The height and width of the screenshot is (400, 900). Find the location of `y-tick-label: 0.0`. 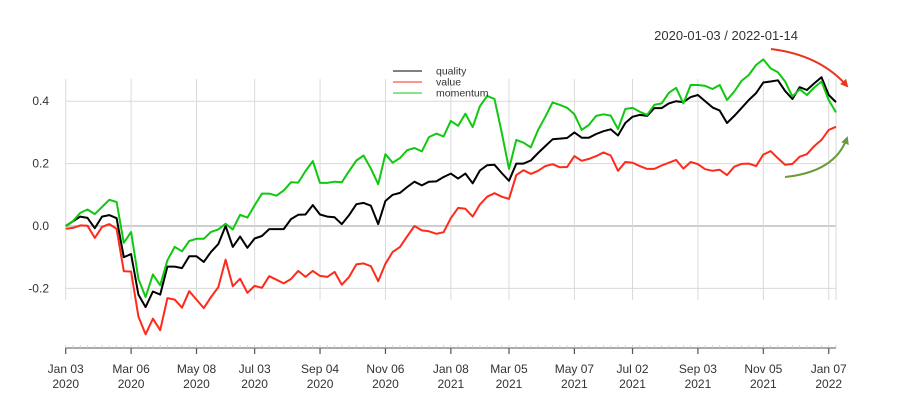

y-tick-label: 0.0 is located at coordinates (40, 226).